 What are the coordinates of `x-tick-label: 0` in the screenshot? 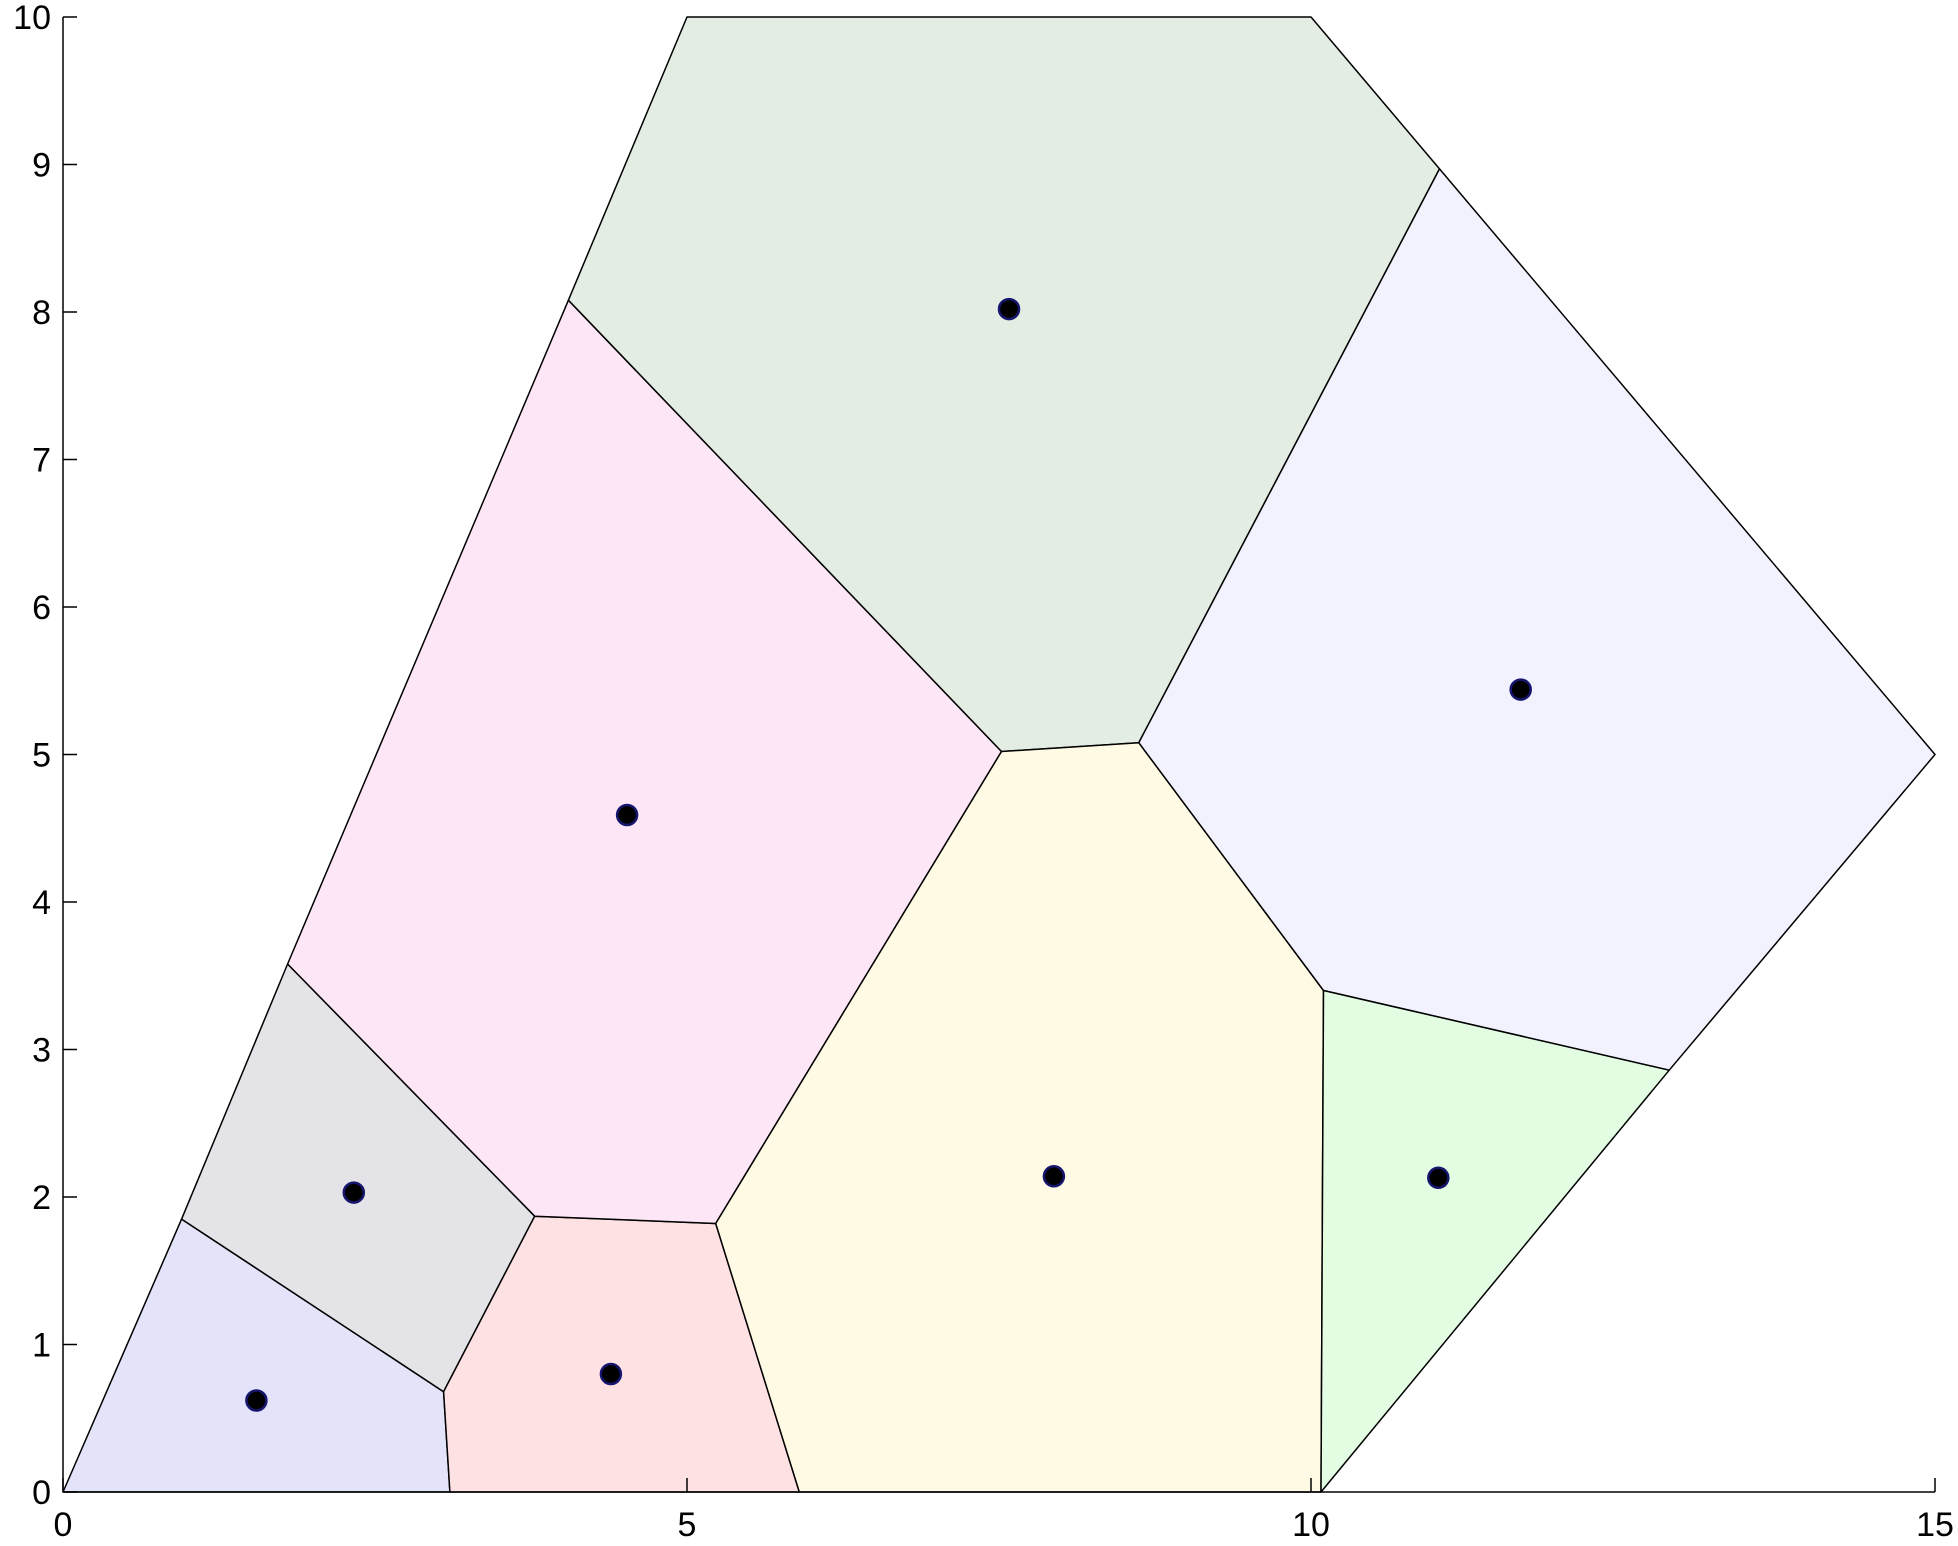 It's located at (63, 1525).